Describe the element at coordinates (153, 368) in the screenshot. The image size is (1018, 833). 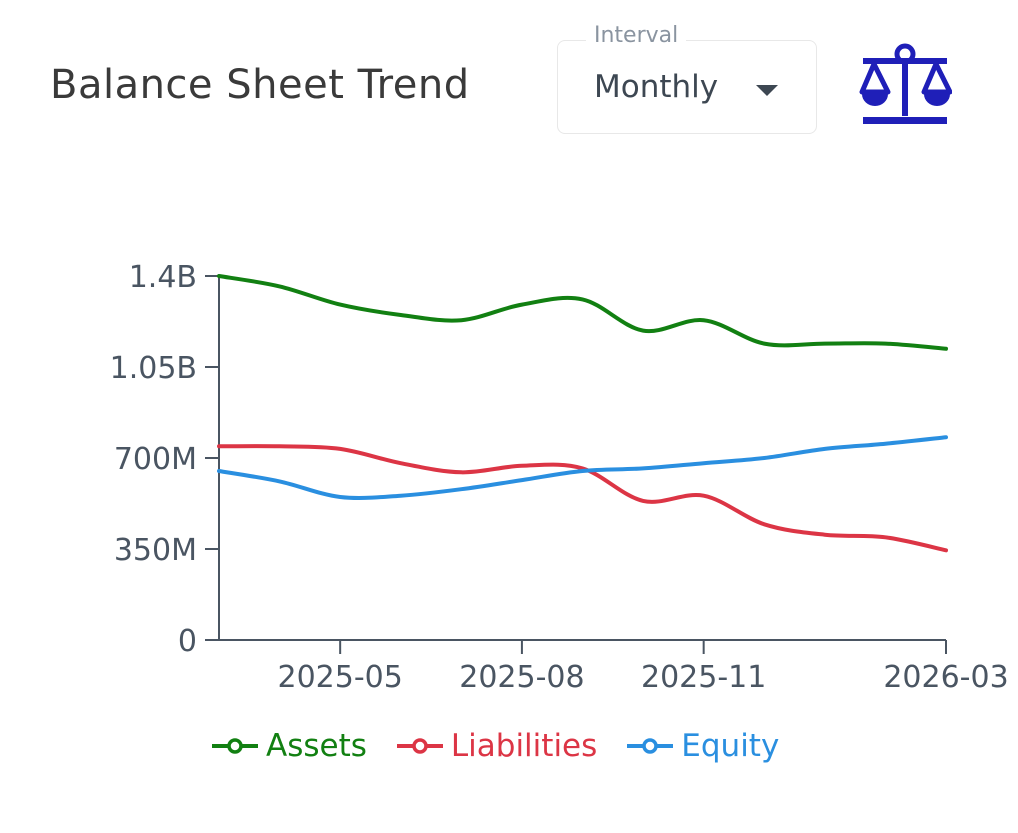
I see `y-tick-label: 1.05B` at that location.